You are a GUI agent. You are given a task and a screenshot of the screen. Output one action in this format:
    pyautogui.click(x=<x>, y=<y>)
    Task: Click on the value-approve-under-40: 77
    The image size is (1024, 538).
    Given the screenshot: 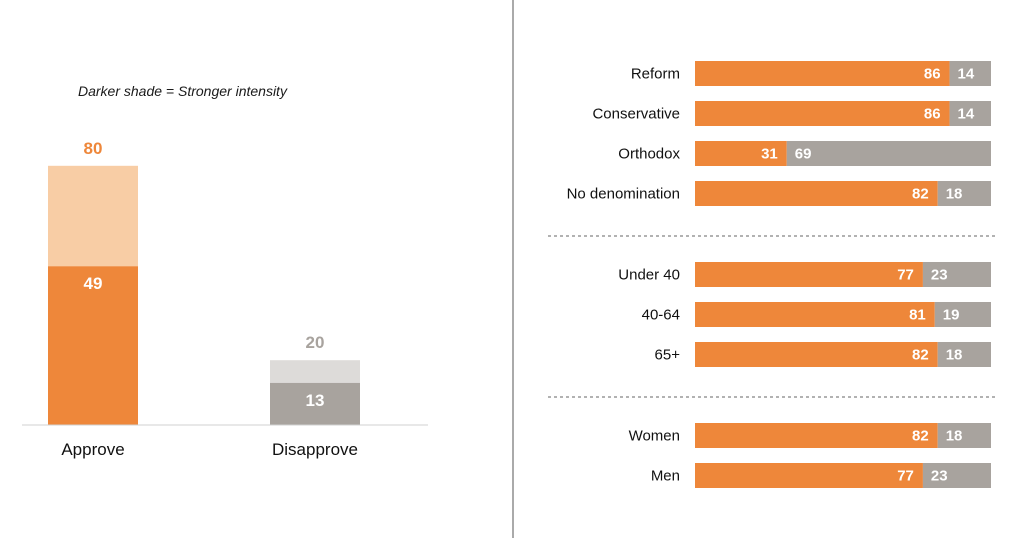 What is the action you would take?
    pyautogui.click(x=905, y=275)
    